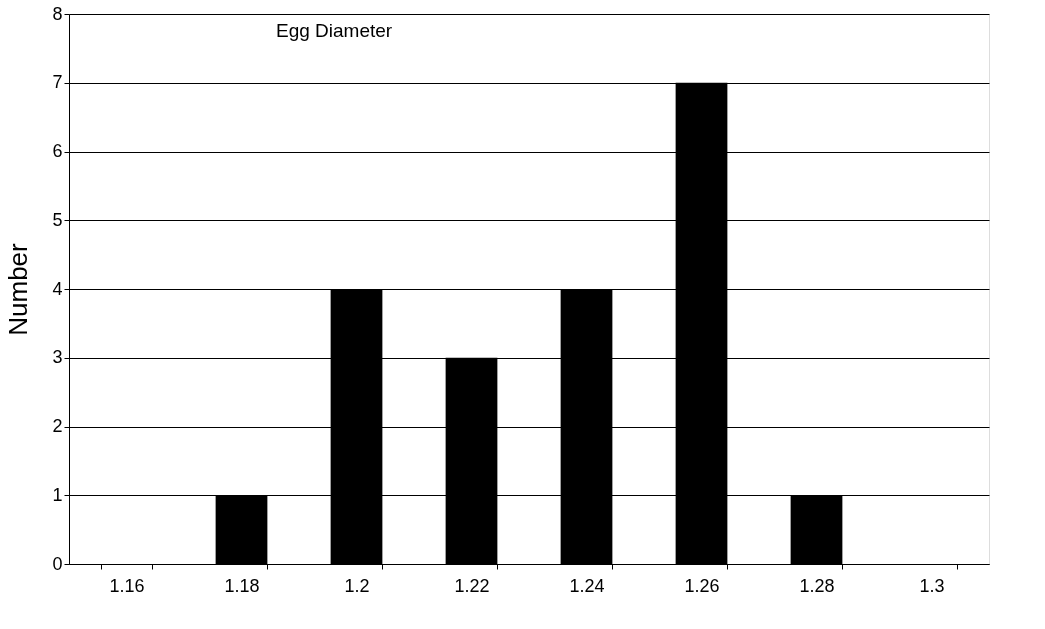 The height and width of the screenshot is (629, 1045). What do you see at coordinates (57, 82) in the screenshot?
I see `y-tick-label: 7` at bounding box center [57, 82].